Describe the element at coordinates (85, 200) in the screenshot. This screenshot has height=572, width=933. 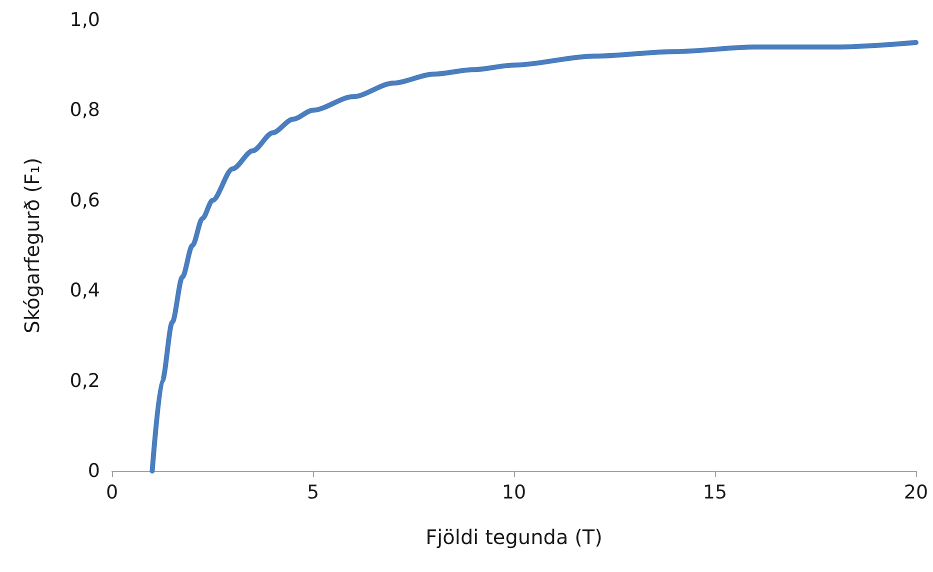
I see `y-tick-label: 0,6` at that location.